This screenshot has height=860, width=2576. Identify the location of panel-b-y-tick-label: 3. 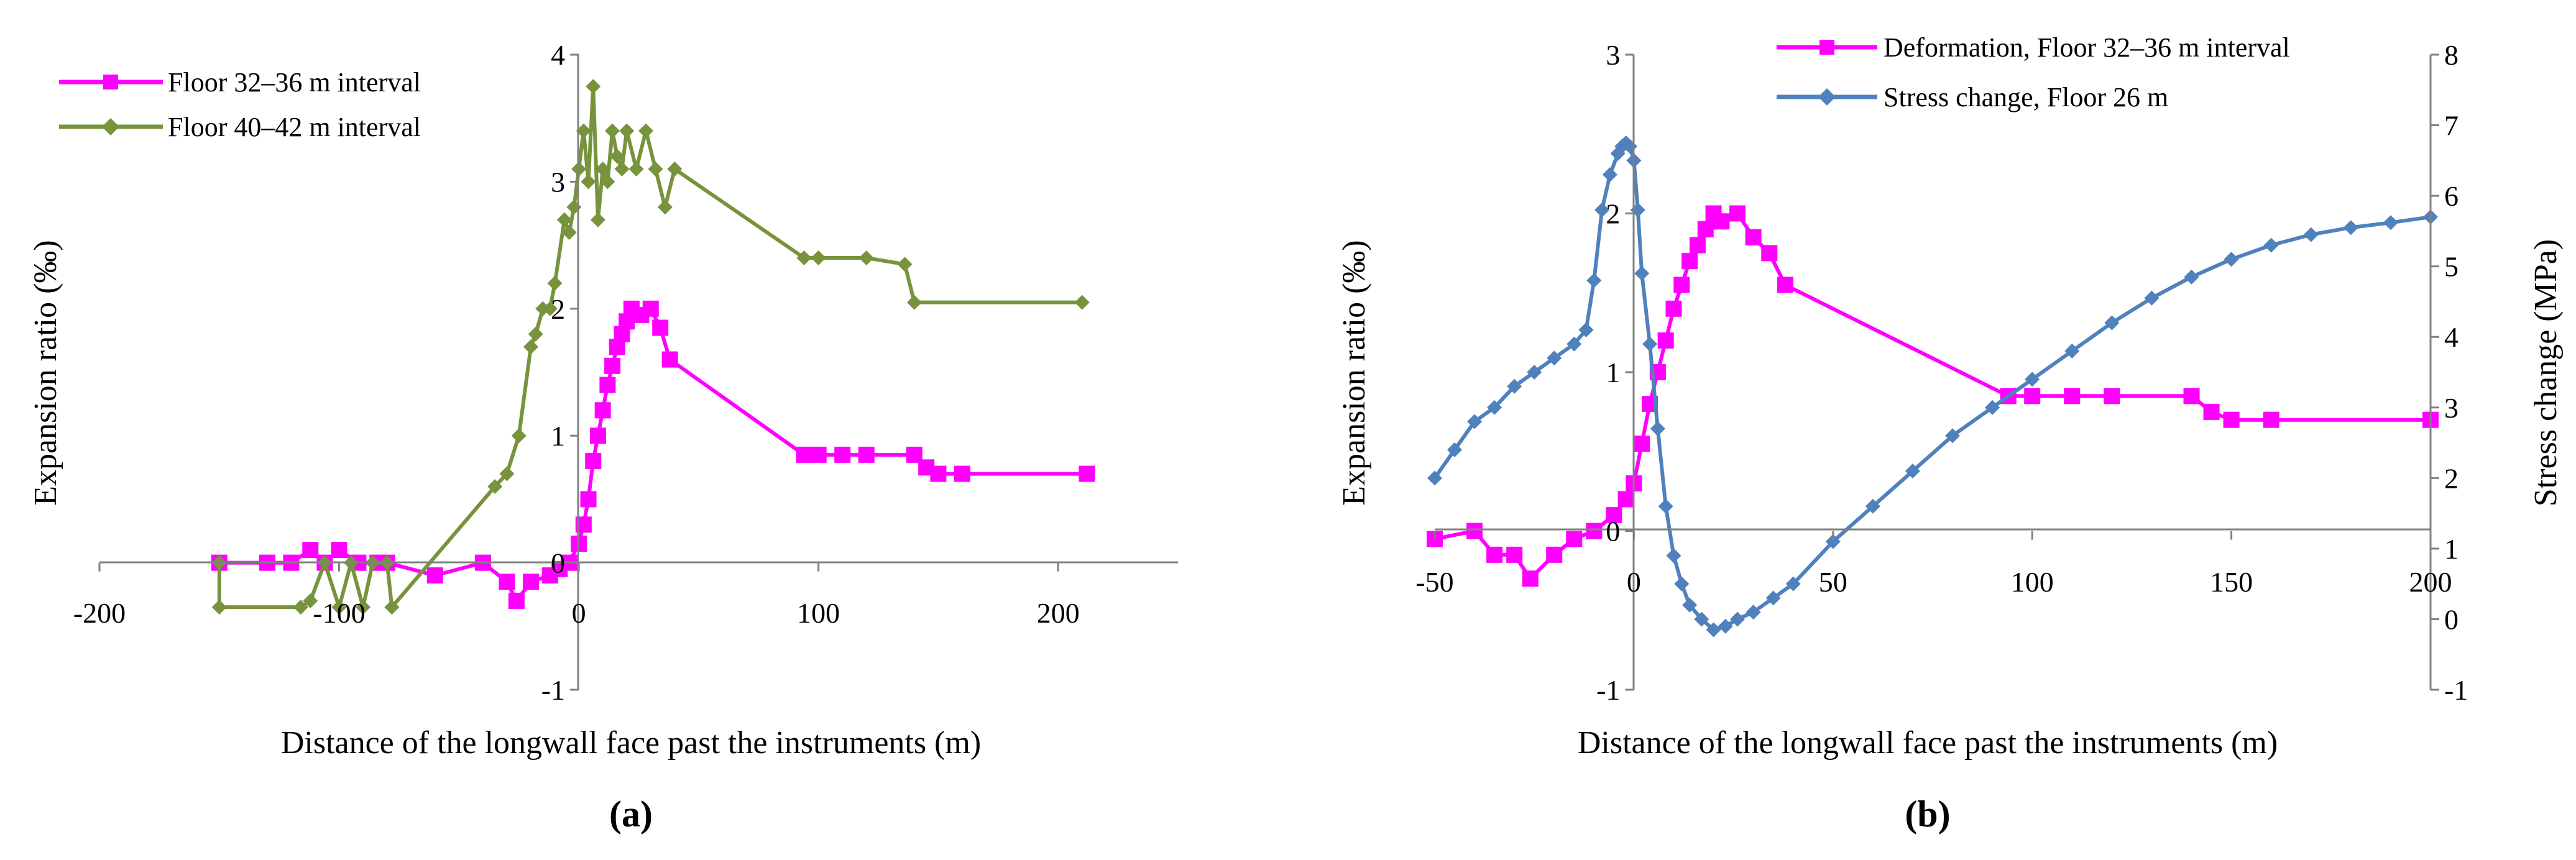
(1613, 55).